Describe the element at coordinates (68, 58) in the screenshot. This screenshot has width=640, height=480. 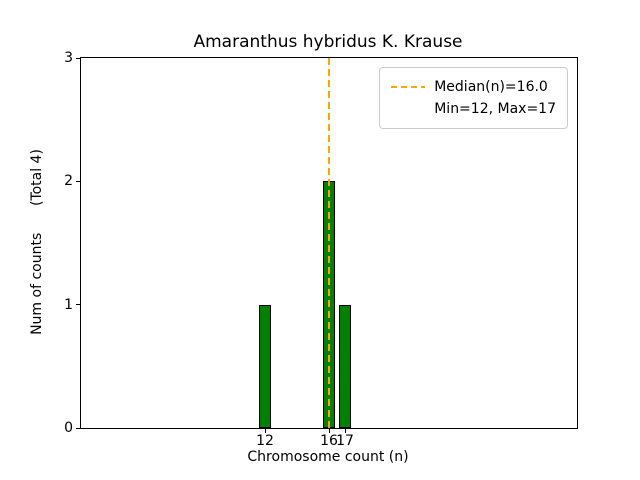
I see `y-tick-label-3: 3` at that location.